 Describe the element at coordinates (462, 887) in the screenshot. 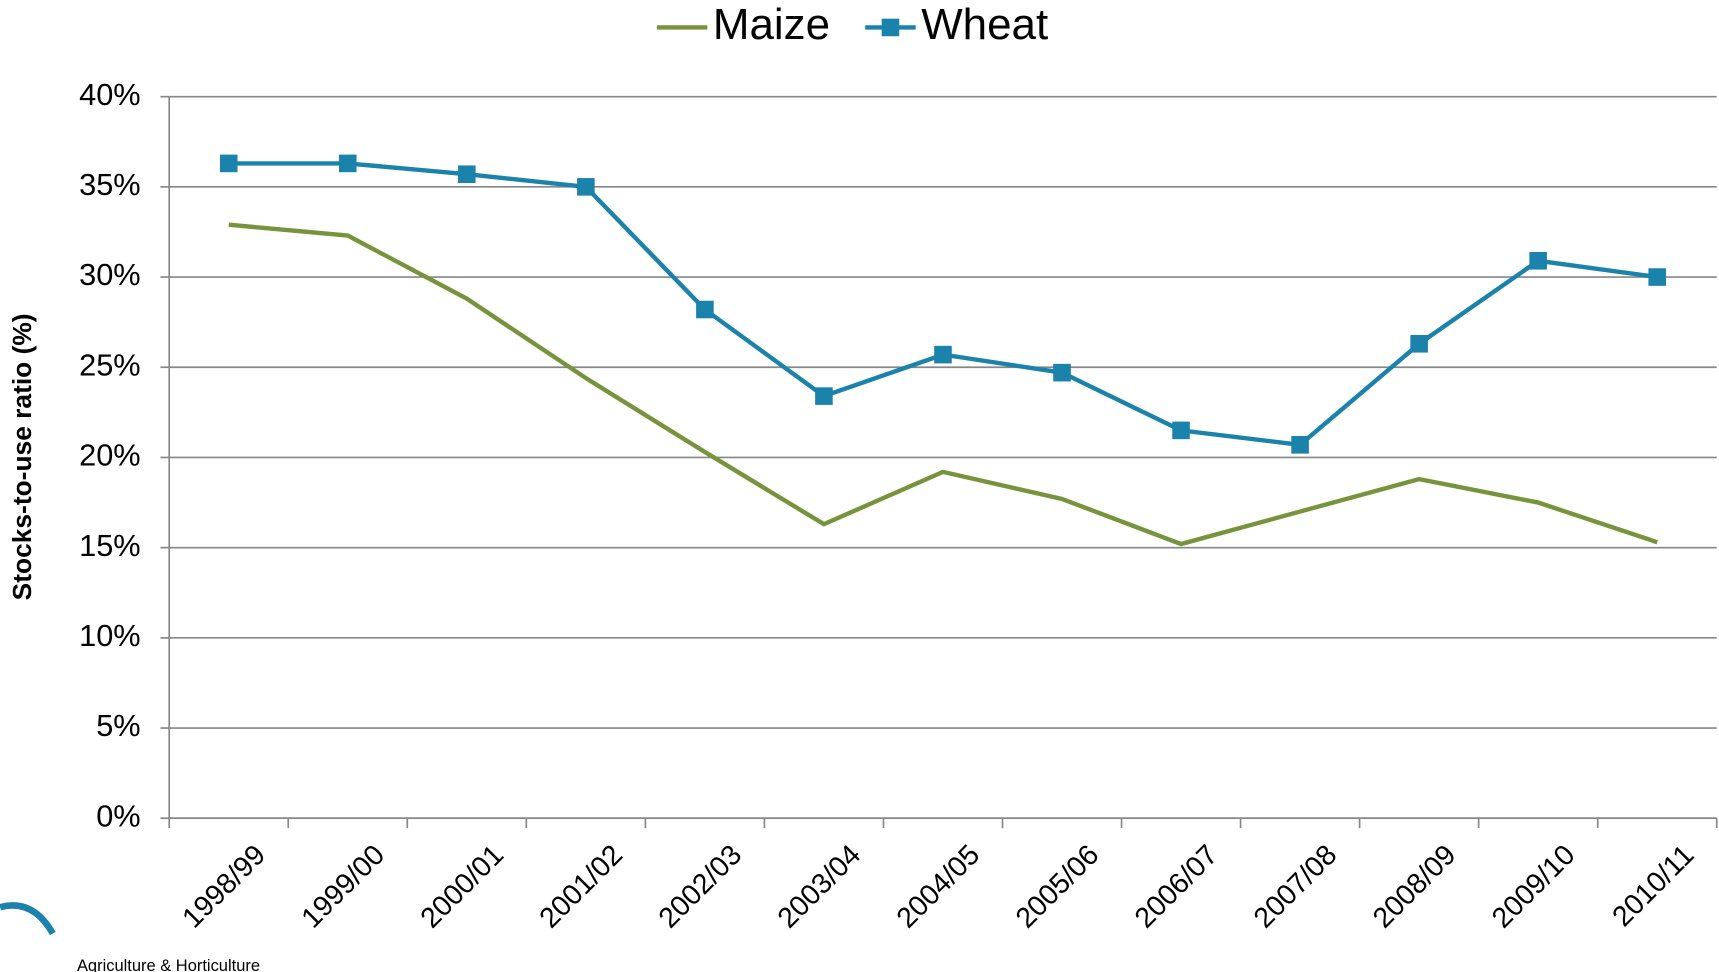

I see `x-tick-label: 2000/01` at that location.